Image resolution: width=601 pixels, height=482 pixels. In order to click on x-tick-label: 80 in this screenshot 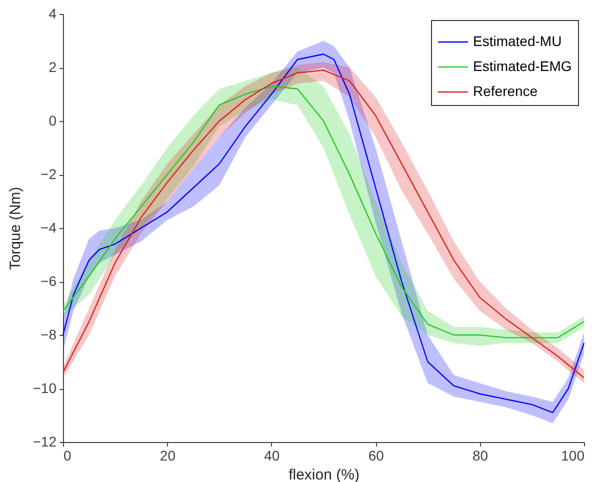, I will do `click(480, 456)`.